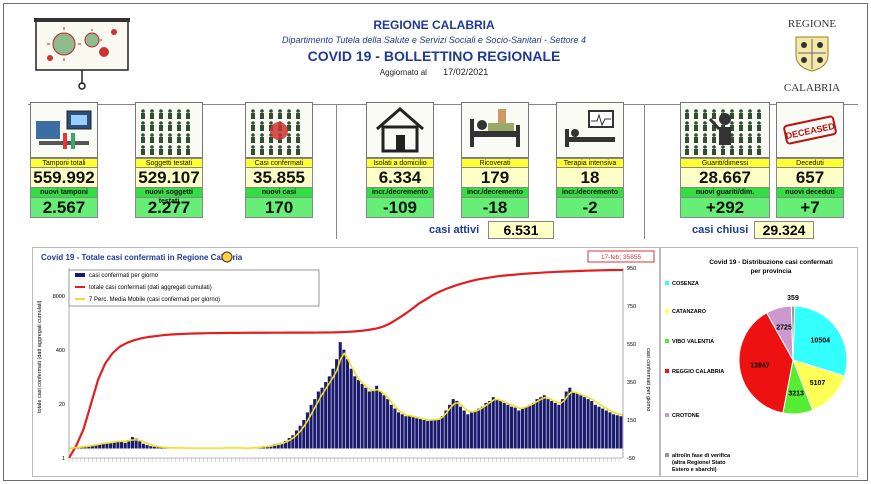  I want to click on confermati-label: Casi confermati, so click(279, 163).